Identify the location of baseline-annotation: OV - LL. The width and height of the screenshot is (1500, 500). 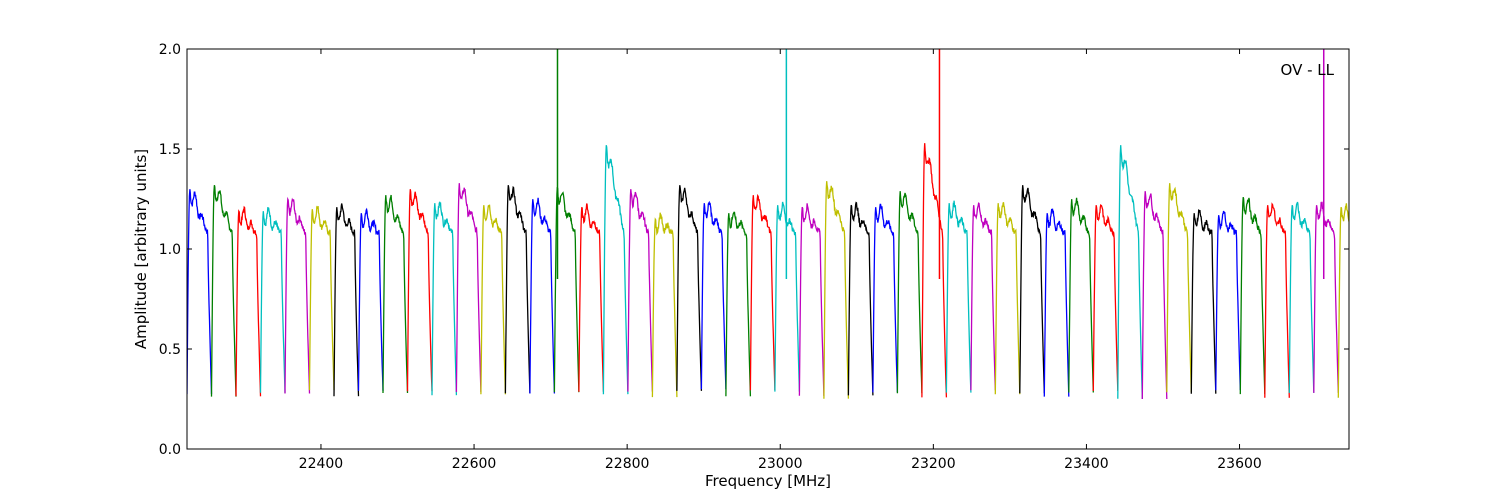
(1308, 70).